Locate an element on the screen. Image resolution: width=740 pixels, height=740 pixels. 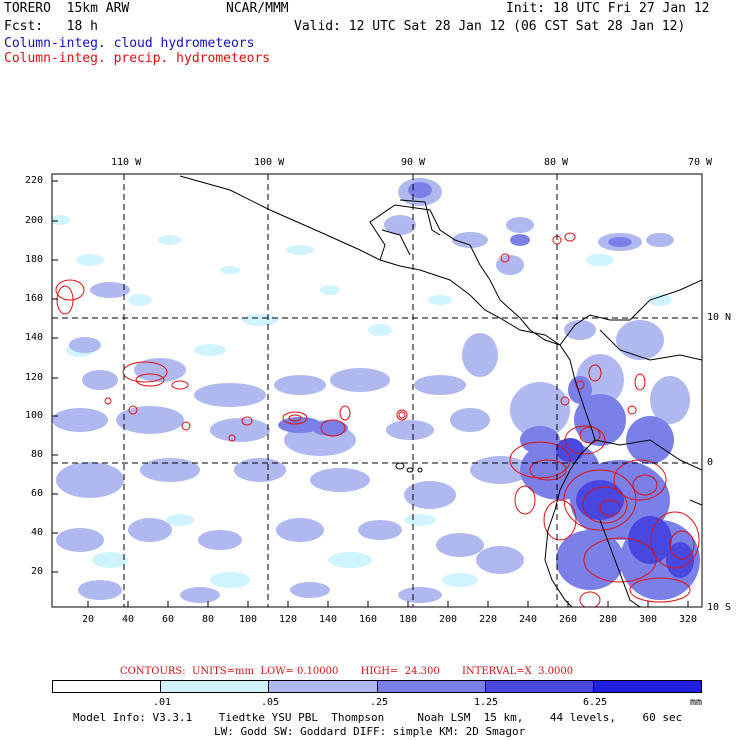
colorbar-units: mm is located at coordinates (696, 702).